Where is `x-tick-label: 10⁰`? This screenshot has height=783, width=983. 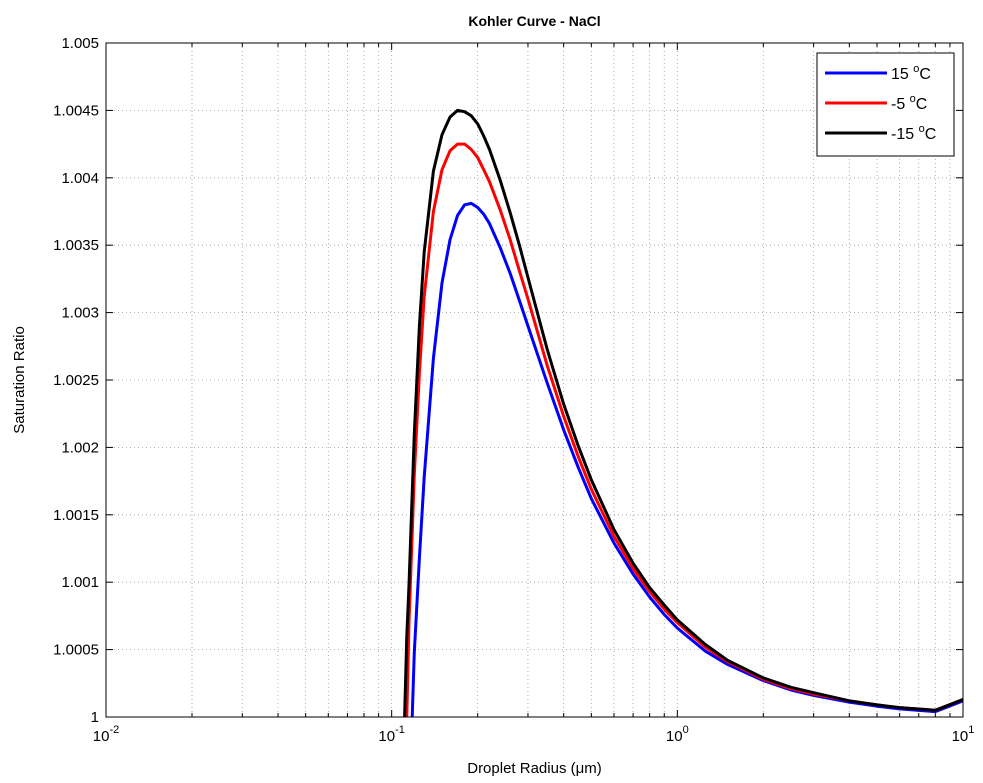
x-tick-label: 10⁰ is located at coordinates (677, 734).